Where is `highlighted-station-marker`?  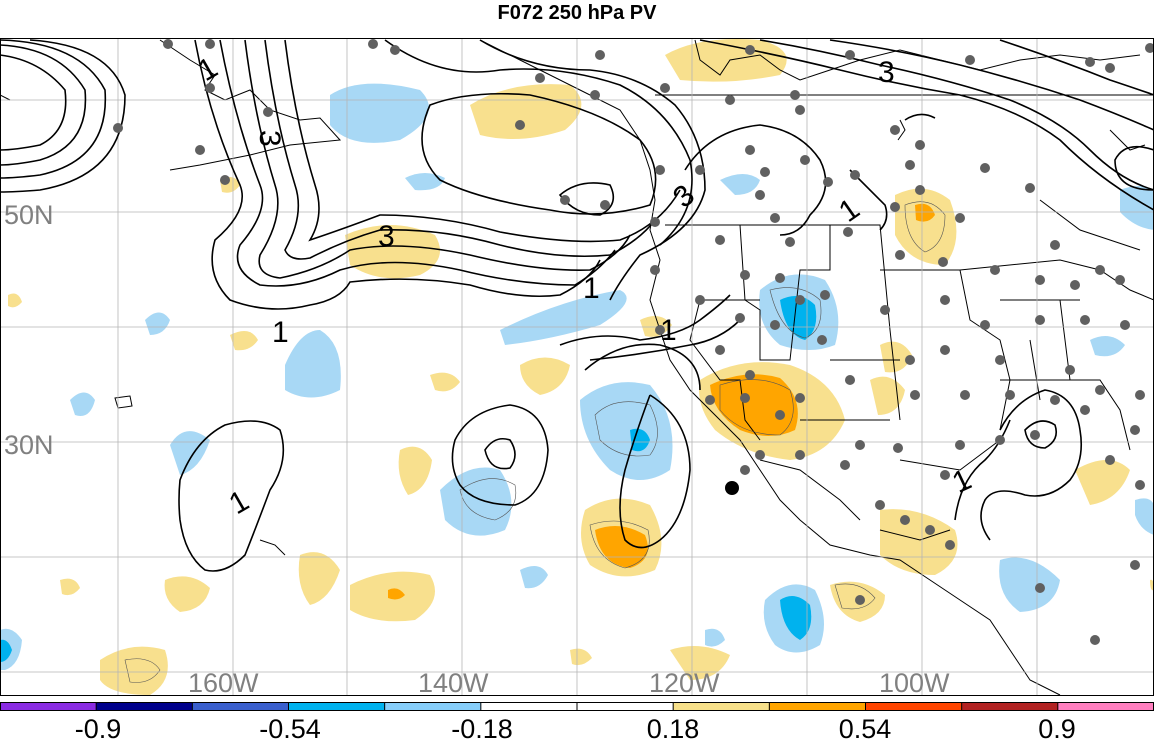 highlighted-station-marker is located at coordinates (732, 488).